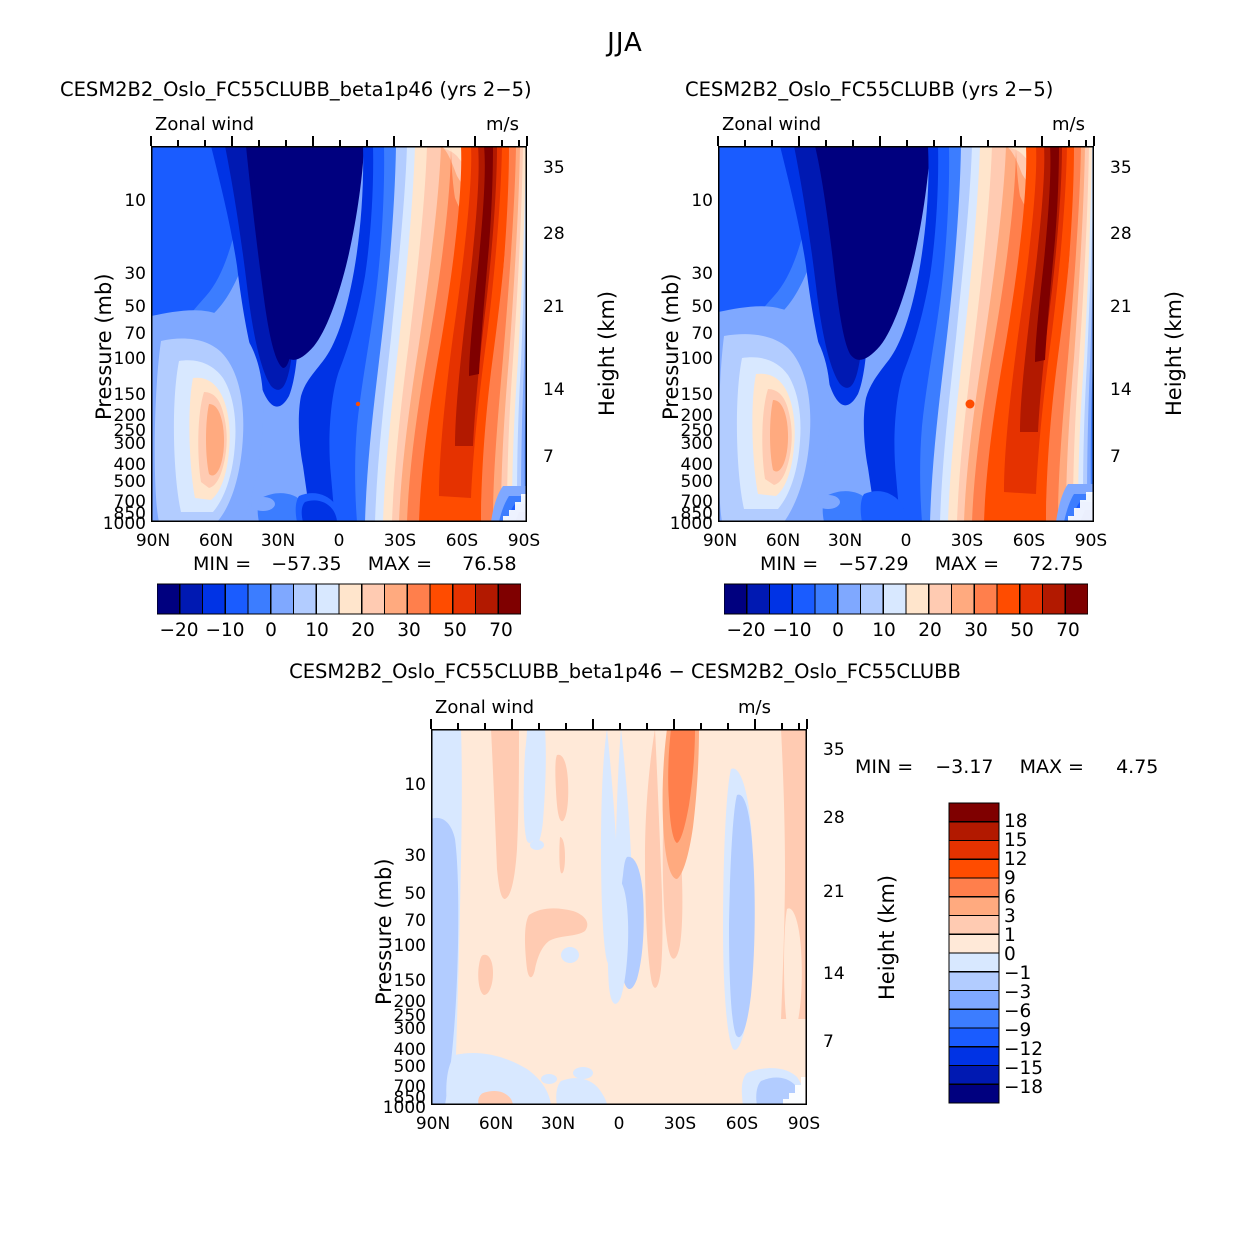 This screenshot has width=1250, height=1252. Describe the element at coordinates (1024, 1049) in the screenshot. I see `cbar-tick: −12` at that location.